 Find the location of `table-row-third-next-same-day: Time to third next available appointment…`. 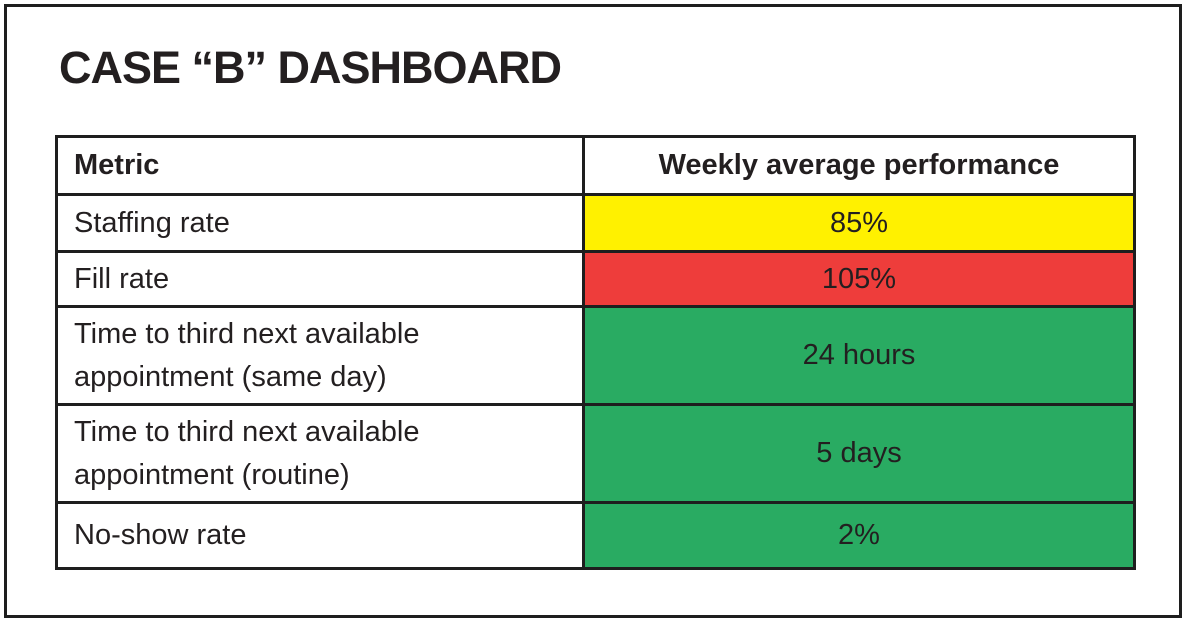

table-row-third-next-same-day: Time to third next available appointment… is located at coordinates (595, 355).